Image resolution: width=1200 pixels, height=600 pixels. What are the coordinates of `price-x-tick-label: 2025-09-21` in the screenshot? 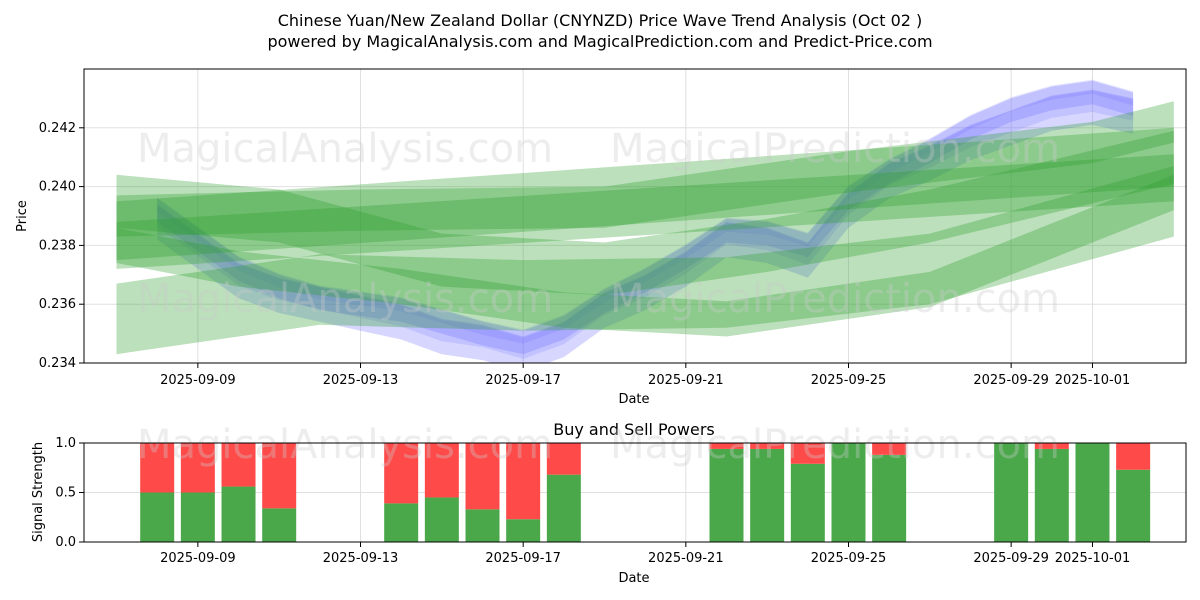 It's located at (686, 380).